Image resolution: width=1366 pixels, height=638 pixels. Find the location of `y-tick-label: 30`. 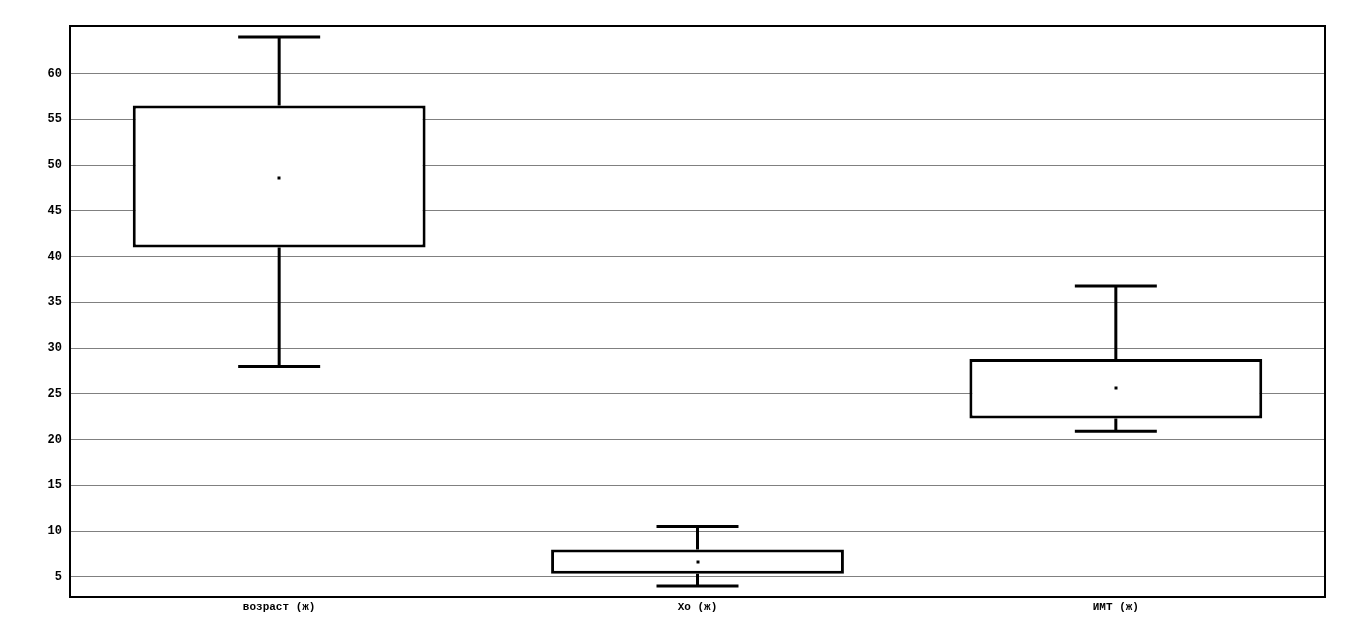

y-tick-label: 30 is located at coordinates (54, 348).